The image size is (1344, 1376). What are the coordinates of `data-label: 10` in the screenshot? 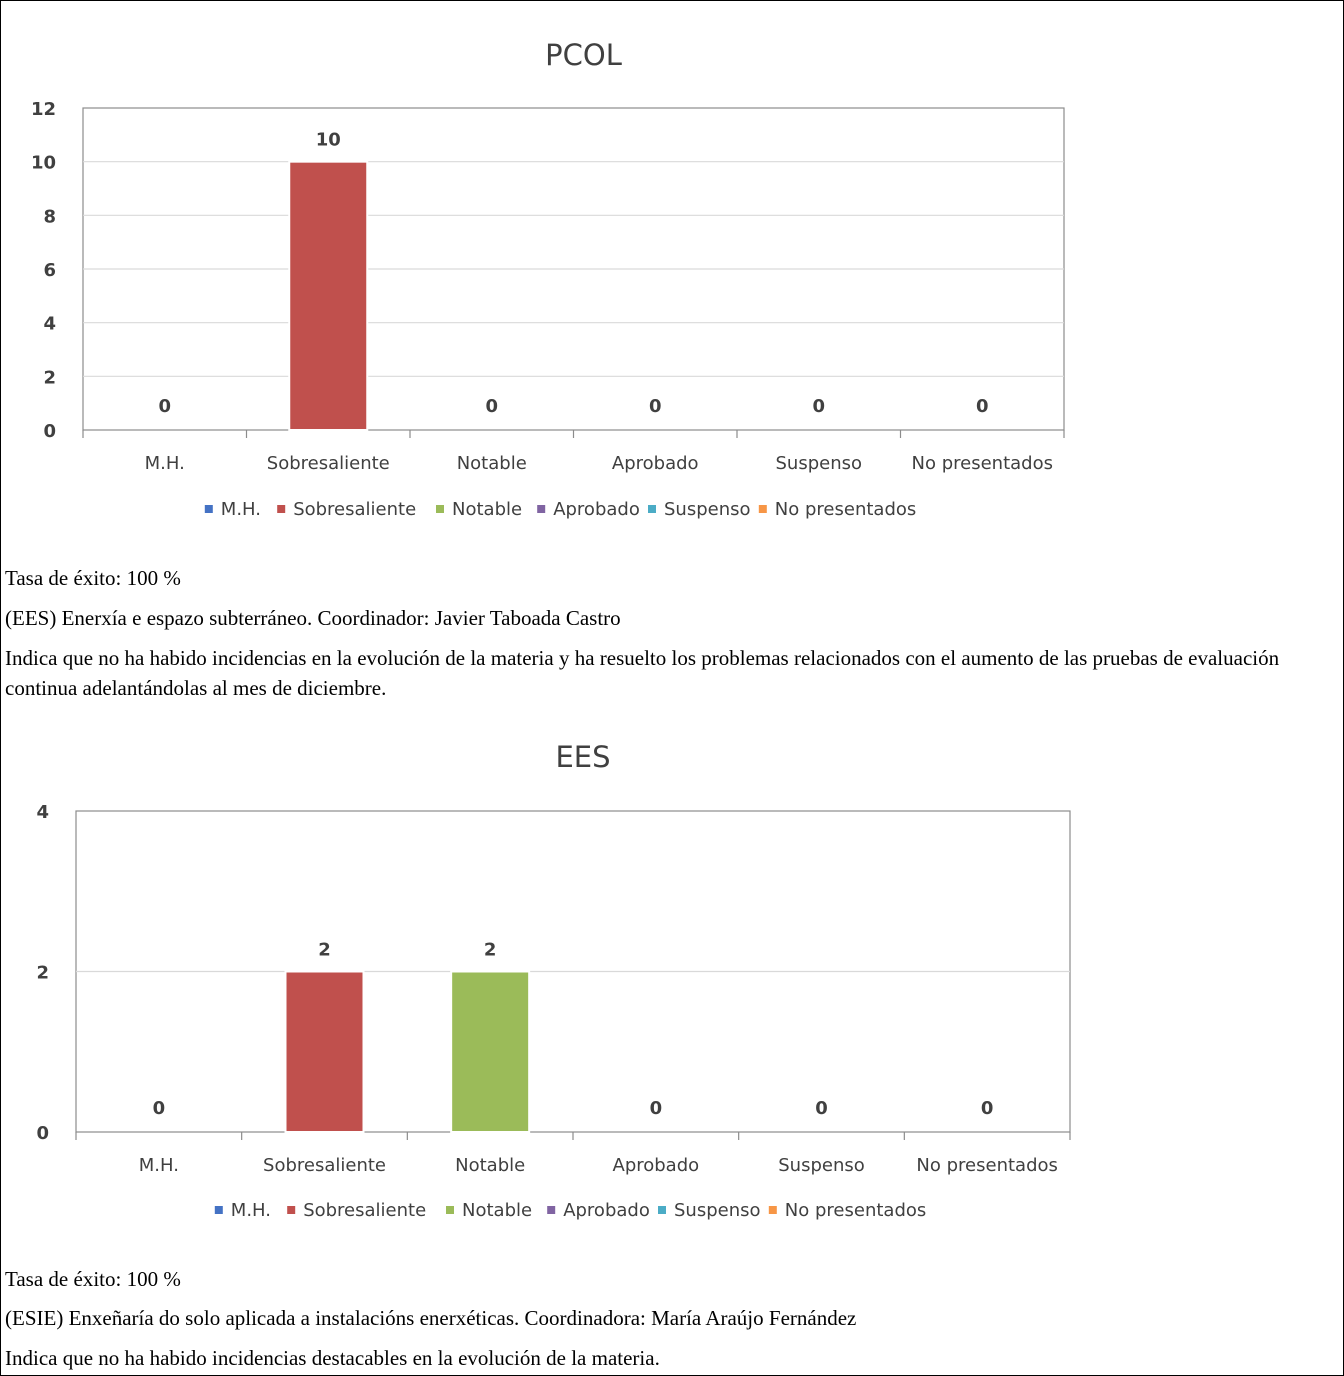 It's located at (328, 140).